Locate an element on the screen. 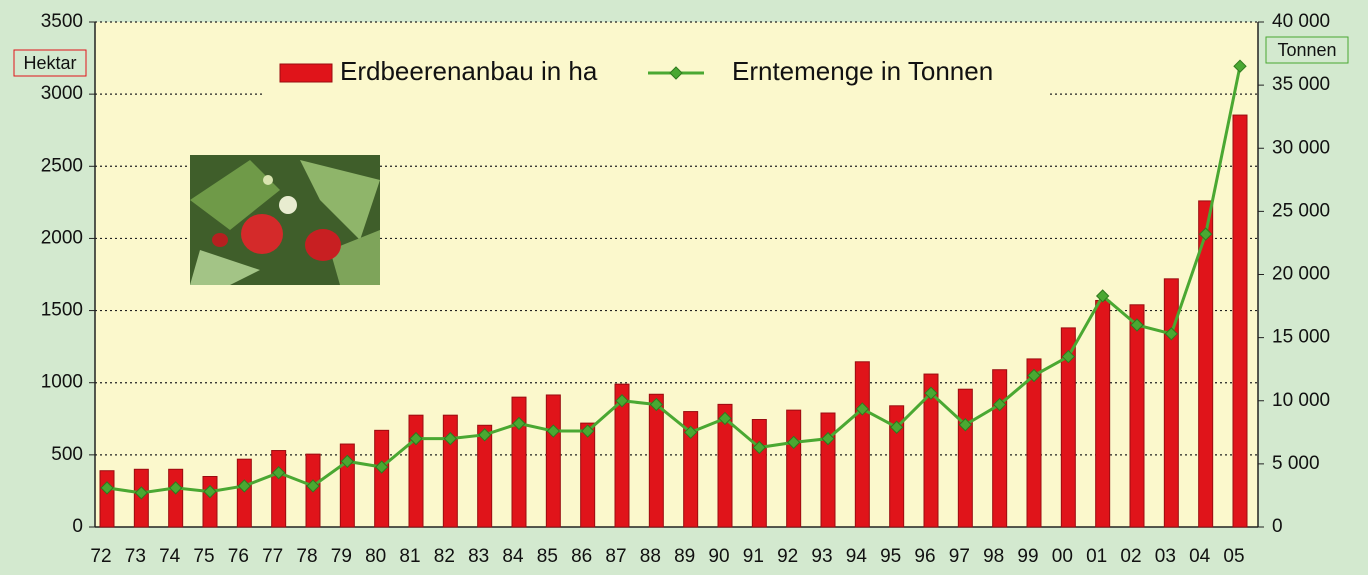 The height and width of the screenshot is (575, 1368). x-tick-label: 86 is located at coordinates (581, 556).